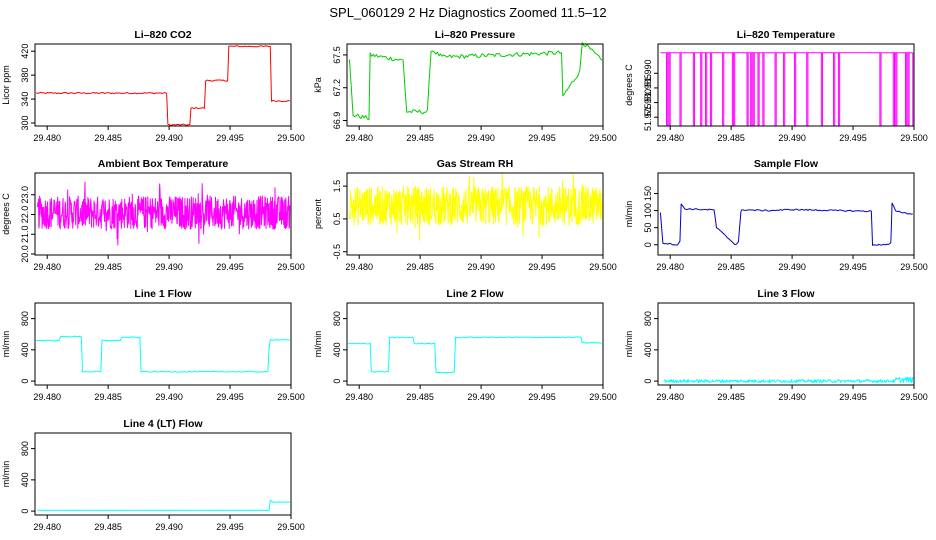  I want to click on chart-title: Gas Stream RH, so click(475, 164).